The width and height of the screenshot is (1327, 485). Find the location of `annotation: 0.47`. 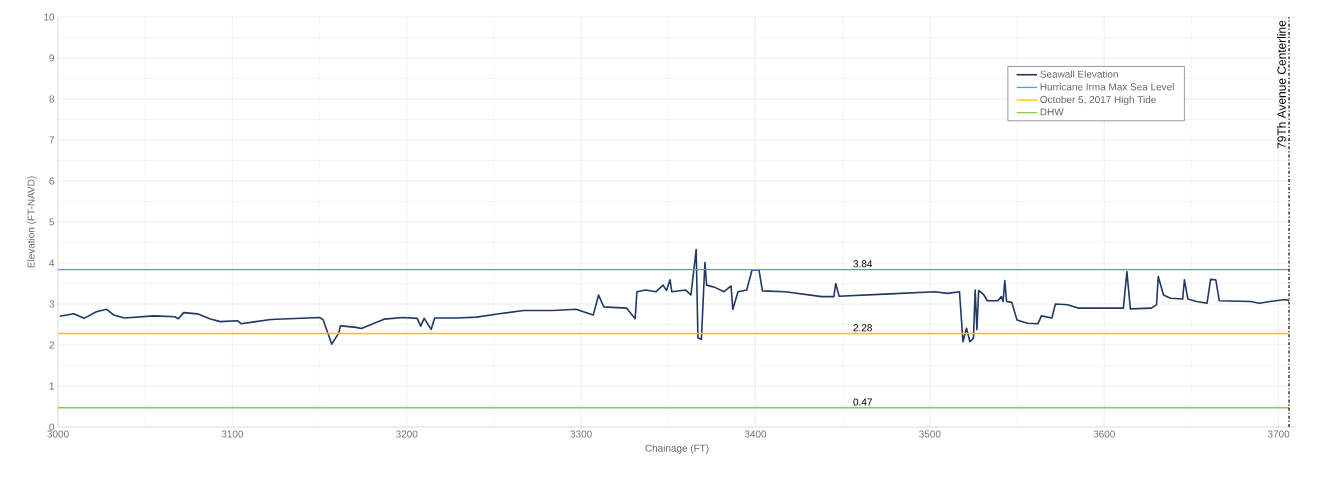

annotation: 0.47 is located at coordinates (862, 402).